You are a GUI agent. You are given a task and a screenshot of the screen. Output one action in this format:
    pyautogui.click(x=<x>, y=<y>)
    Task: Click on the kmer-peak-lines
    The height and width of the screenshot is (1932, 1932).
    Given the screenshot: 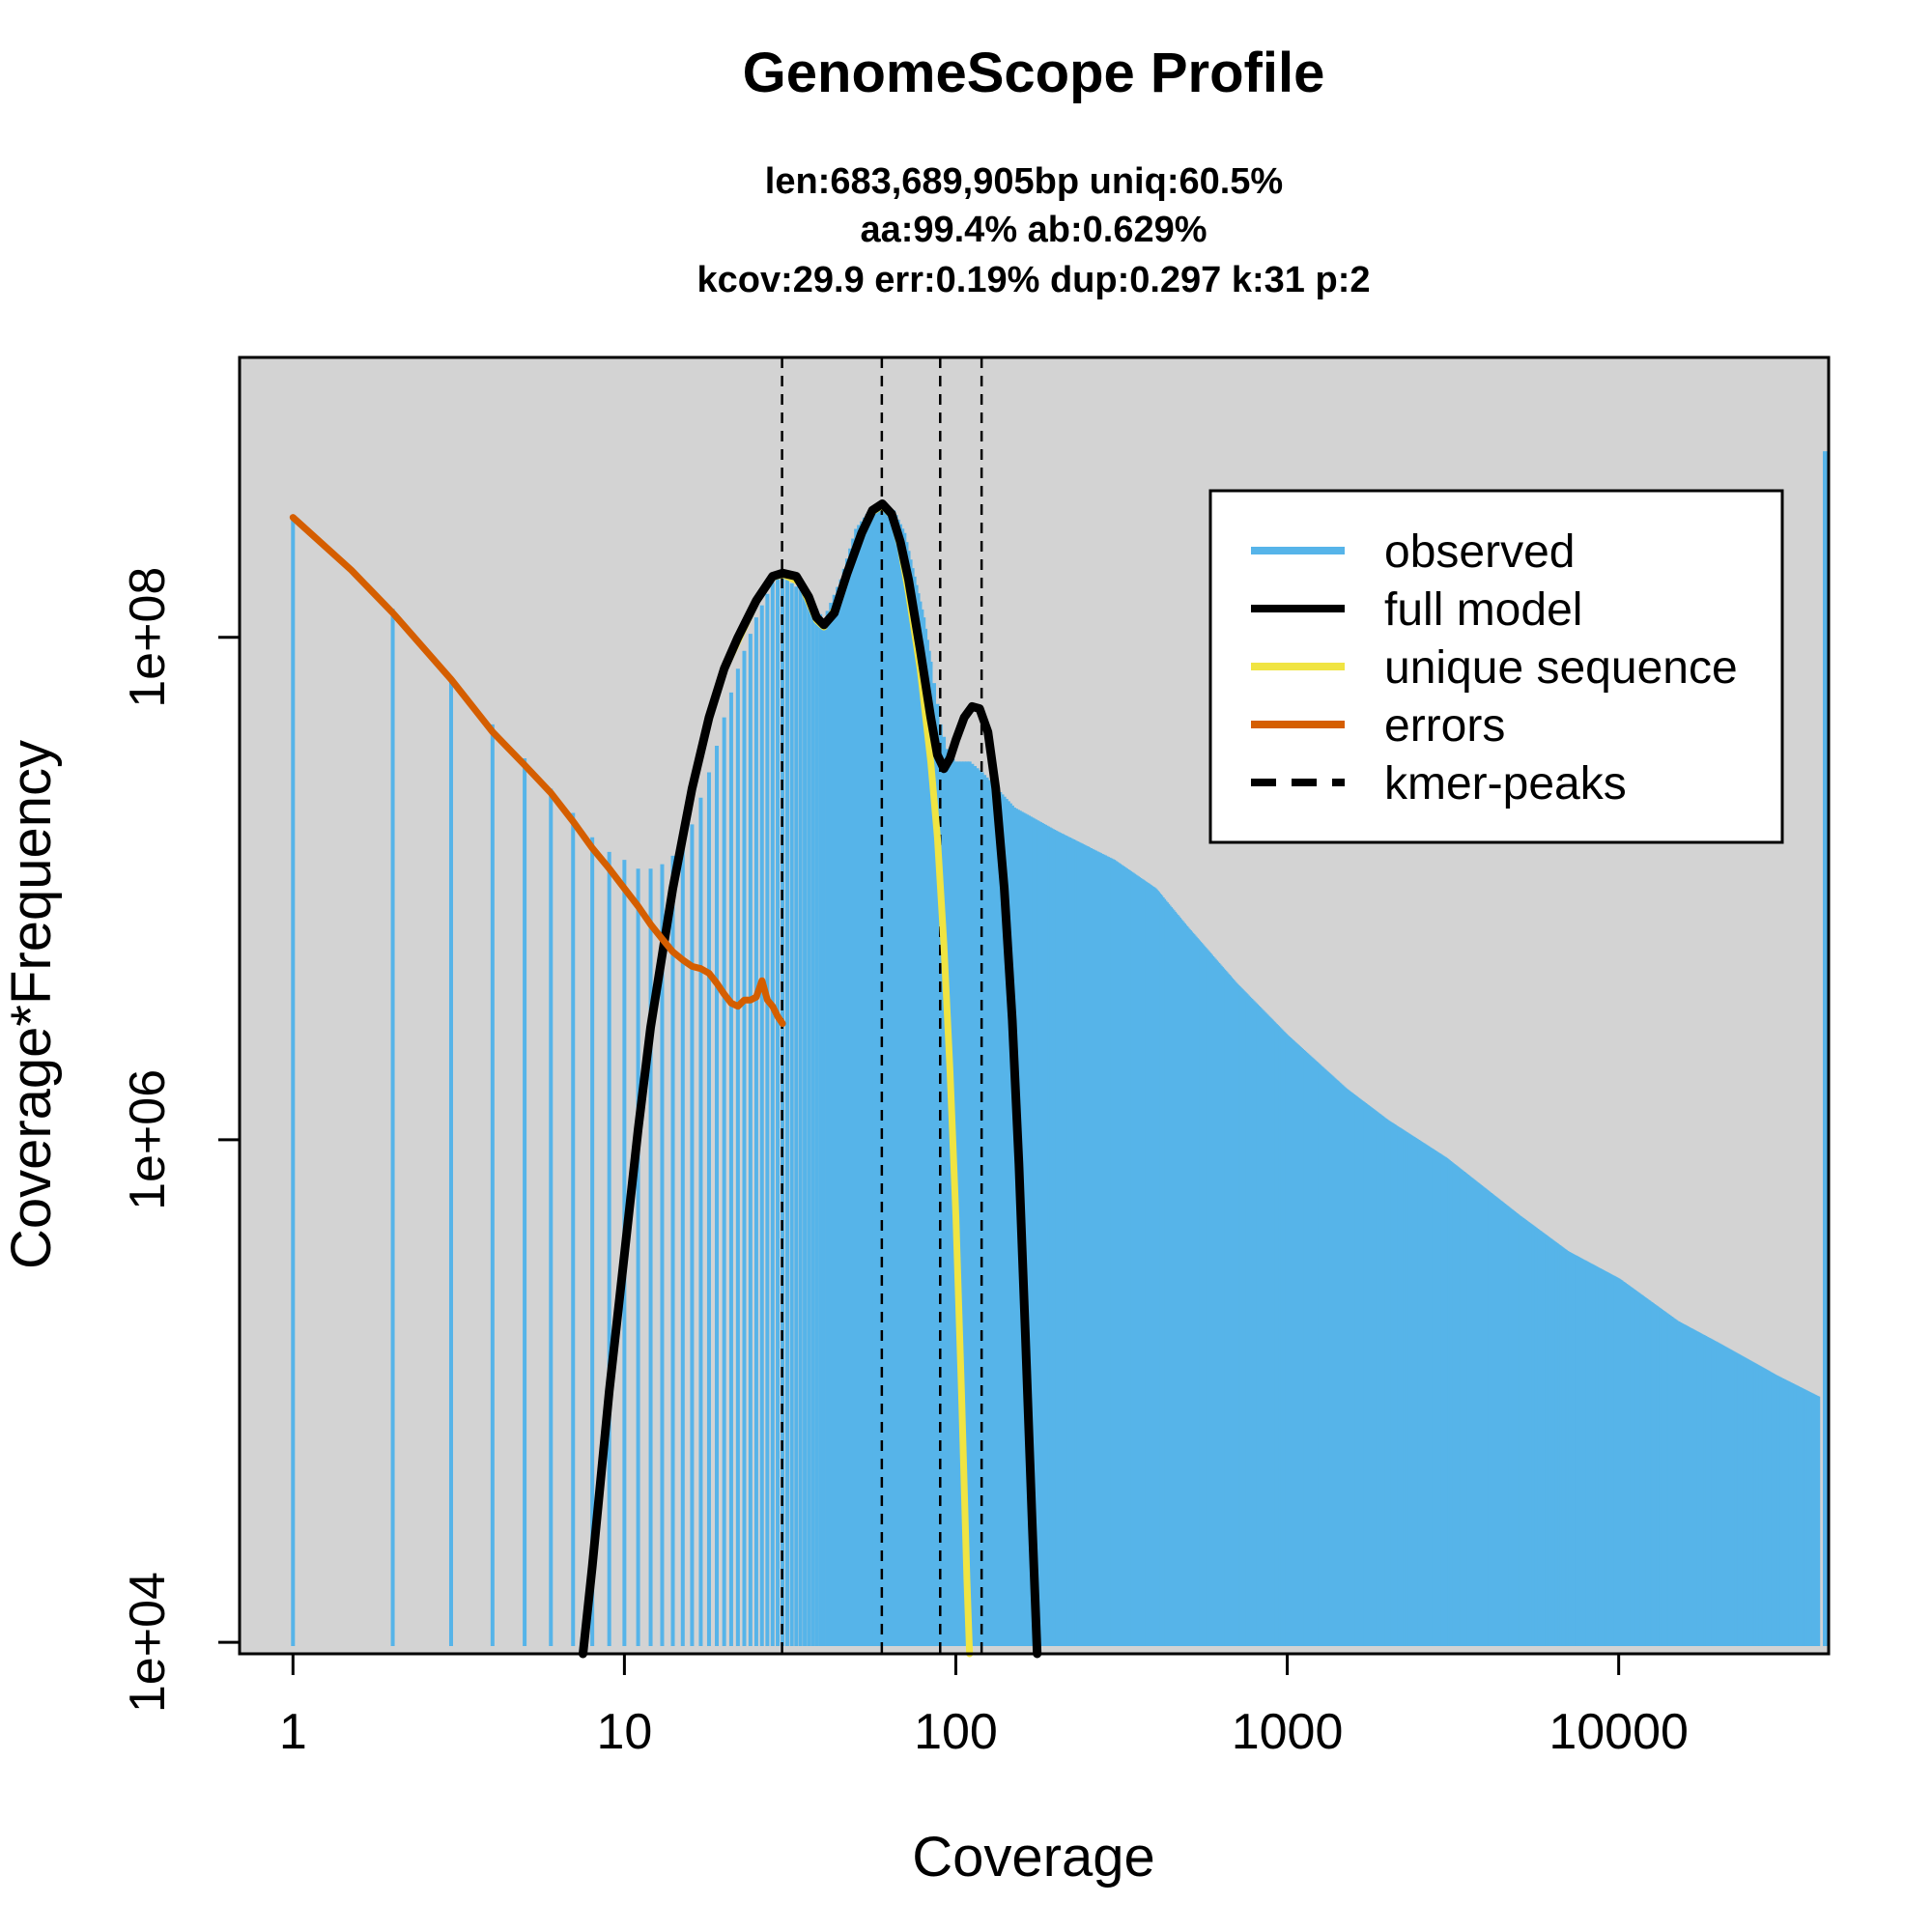 What is the action you would take?
    pyautogui.click(x=882, y=1005)
    